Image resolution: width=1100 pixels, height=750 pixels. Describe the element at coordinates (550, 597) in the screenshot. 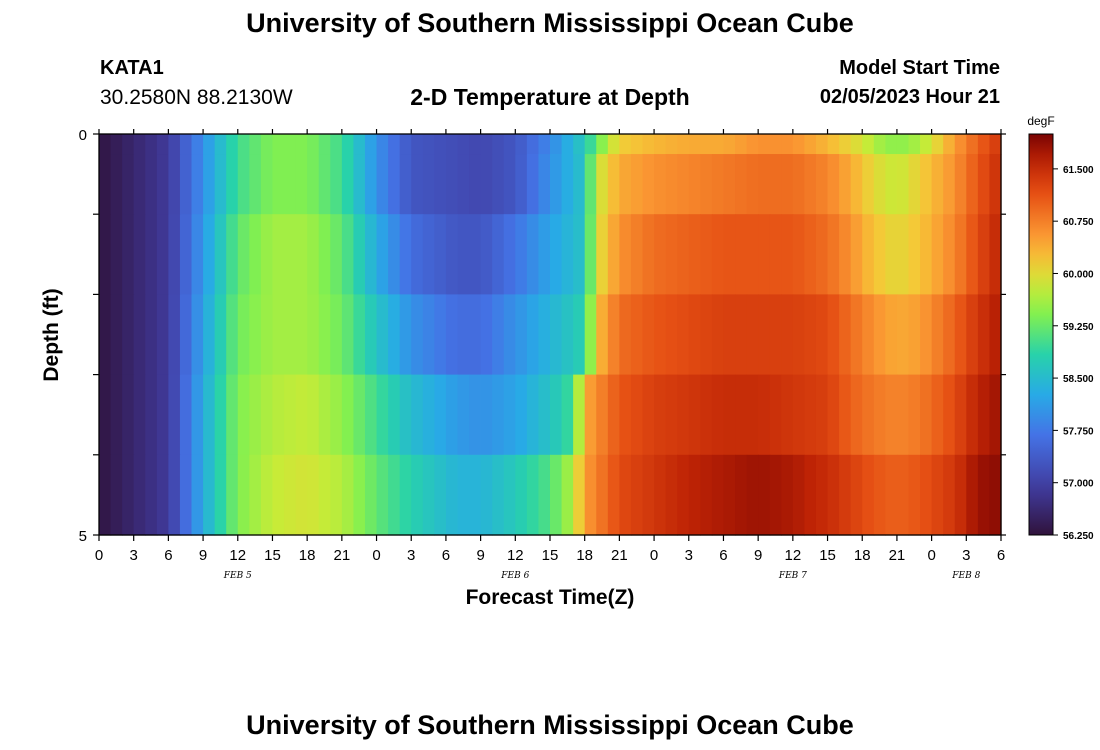

I see `x-axis-label: Forecast Time(Z)` at that location.